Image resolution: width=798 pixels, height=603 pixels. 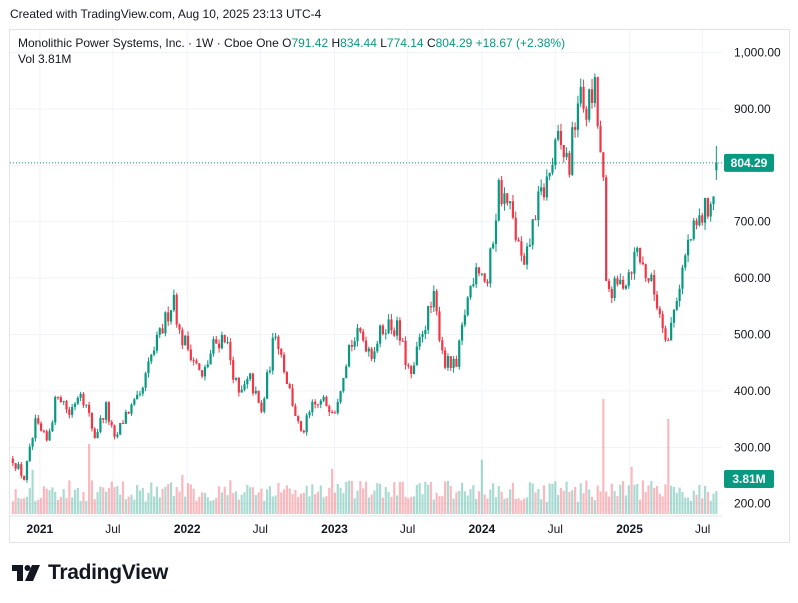 I want to click on y-tick-label: 400.00, so click(x=752, y=391).